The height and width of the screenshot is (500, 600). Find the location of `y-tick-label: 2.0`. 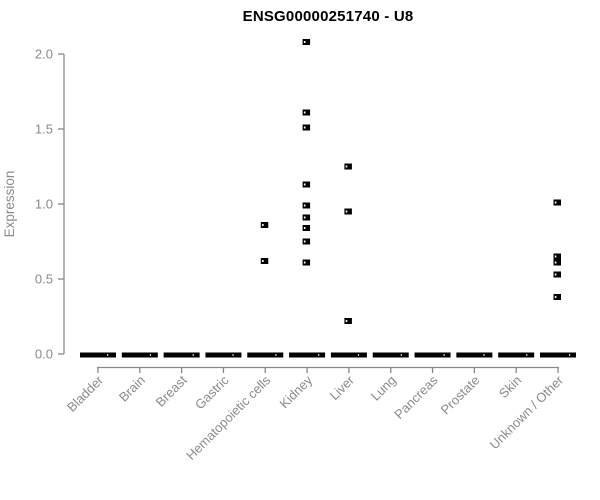

y-tick-label: 2.0 is located at coordinates (44, 54).